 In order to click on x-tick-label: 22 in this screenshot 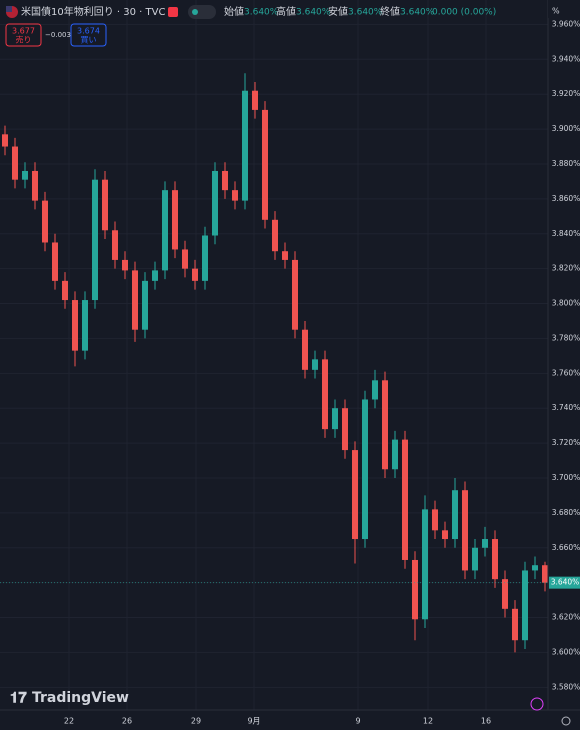, I will do `click(69, 721)`.